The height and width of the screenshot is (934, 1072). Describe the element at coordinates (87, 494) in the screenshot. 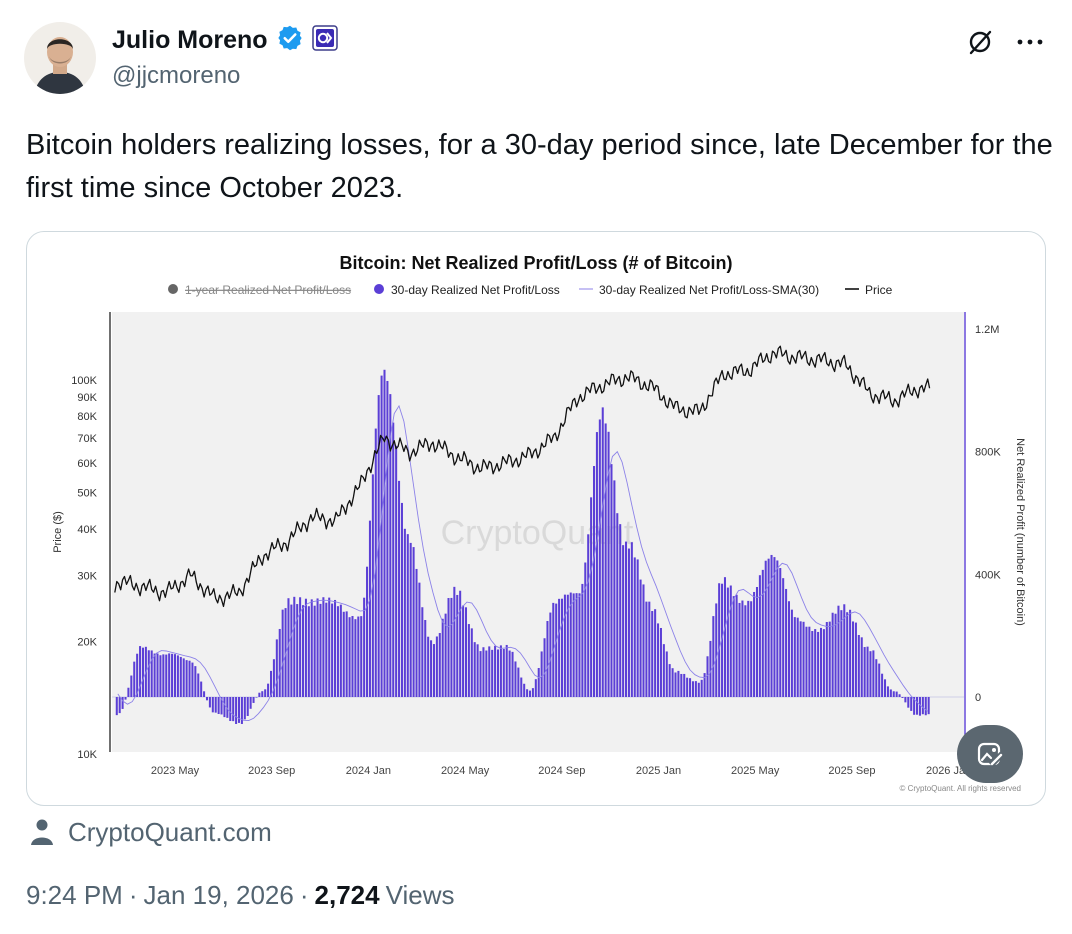

I see `y-left-tick-label: 50K` at that location.